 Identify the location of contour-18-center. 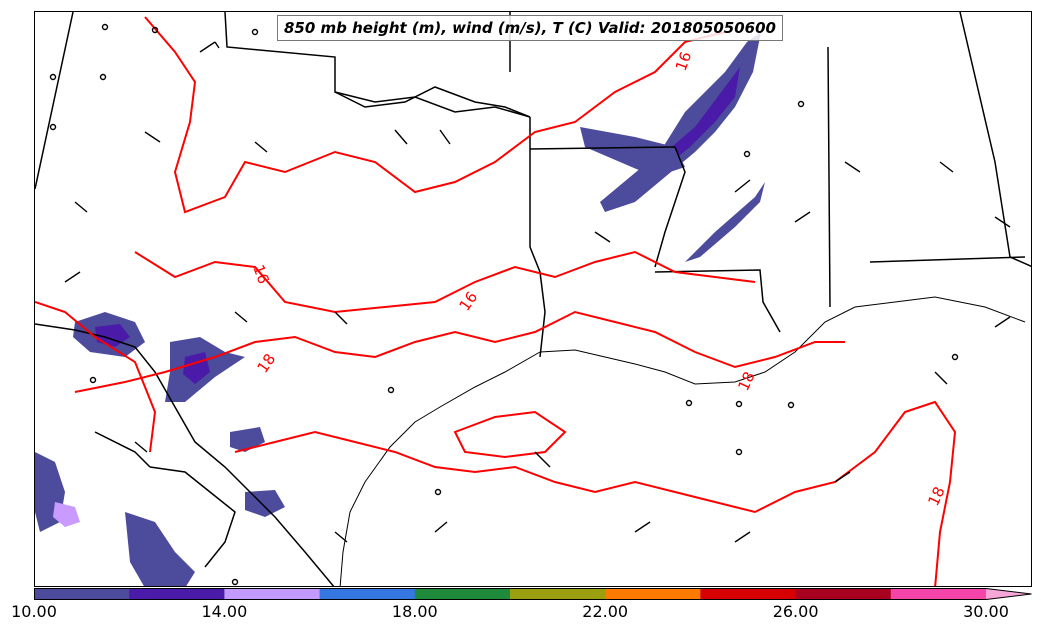
(459, 351).